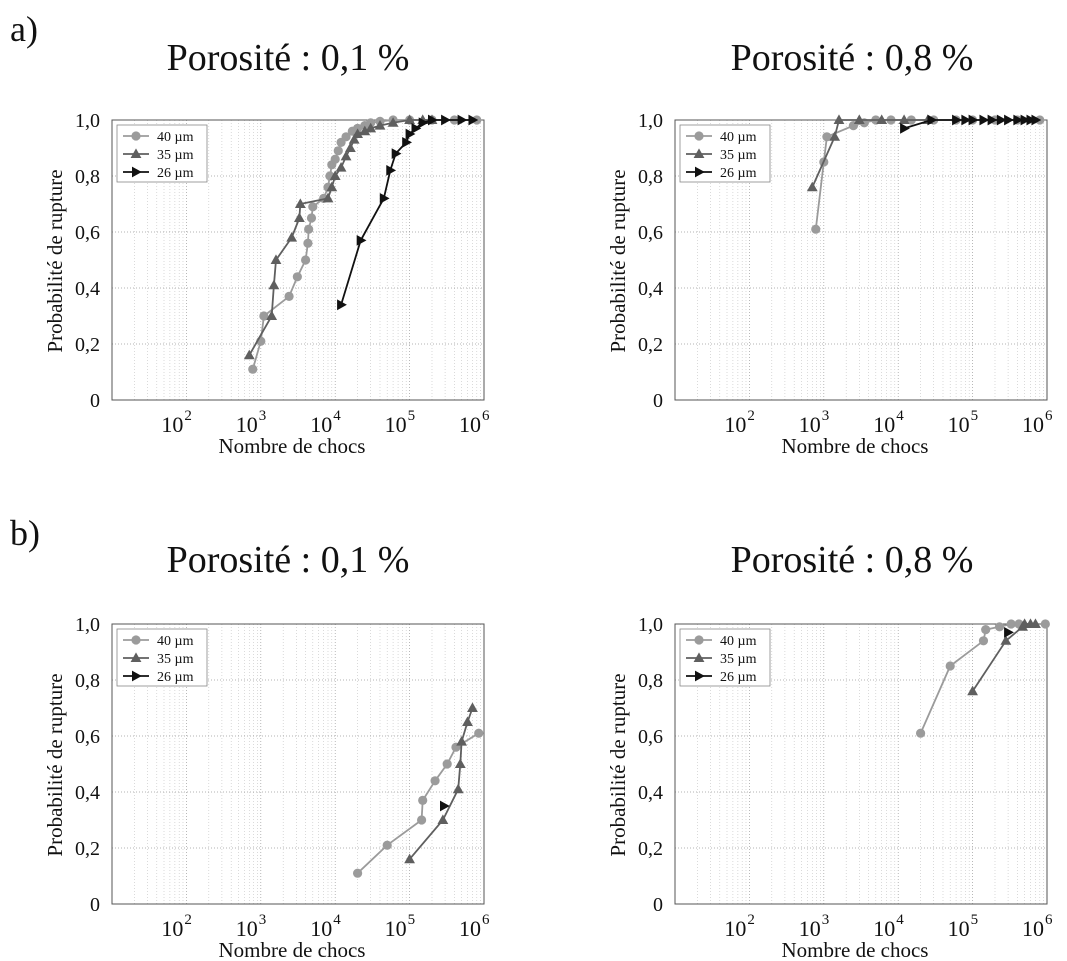 The image size is (1067, 961). I want to click on chart-title-a1: Porosité : 0,1 %, so click(288, 58).